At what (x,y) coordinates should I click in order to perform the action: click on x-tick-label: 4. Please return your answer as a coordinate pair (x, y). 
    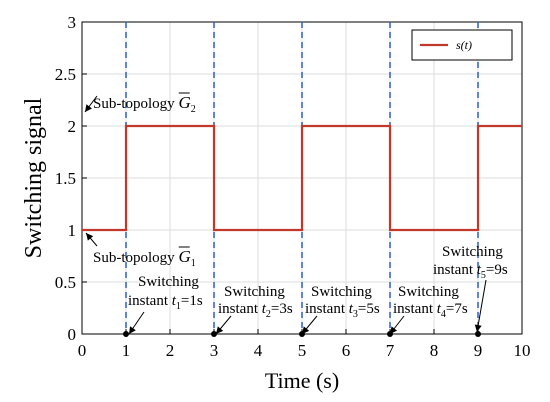
    Looking at the image, I should click on (258, 350).